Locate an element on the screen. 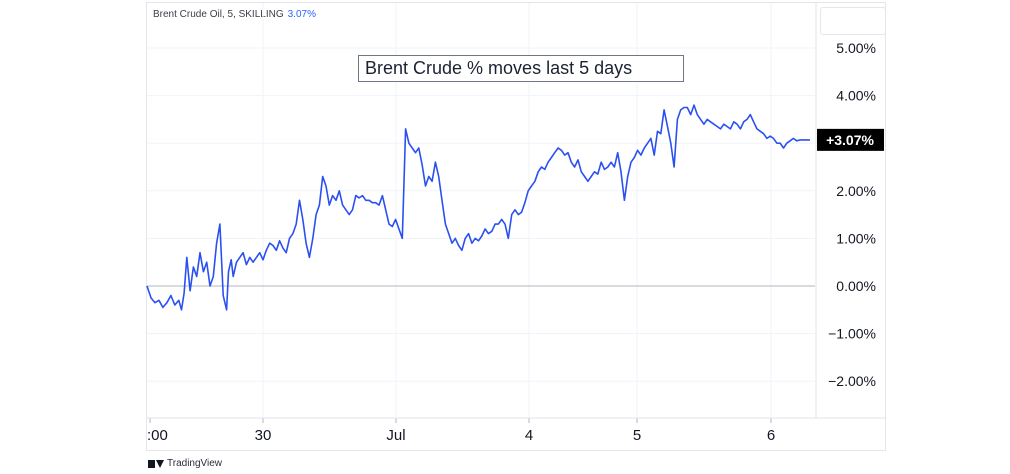 This screenshot has height=474, width=1010. last-value-label: +3.07% is located at coordinates (850, 140).